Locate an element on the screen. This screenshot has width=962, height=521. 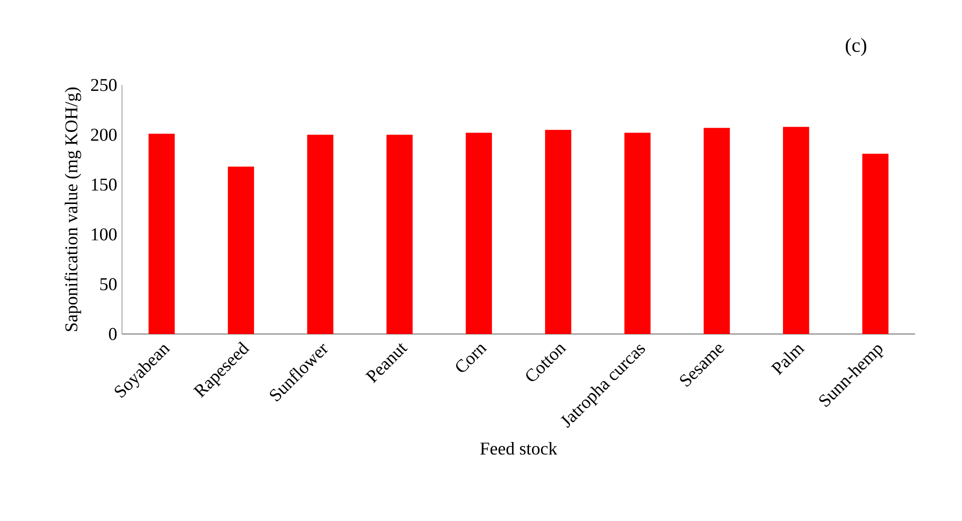
y-tick-label: 250 is located at coordinates (104, 85).